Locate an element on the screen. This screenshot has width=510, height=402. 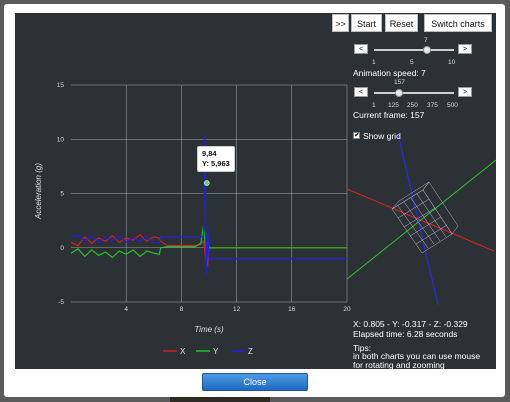
animation-speed-current: 7 is located at coordinates (426, 40).